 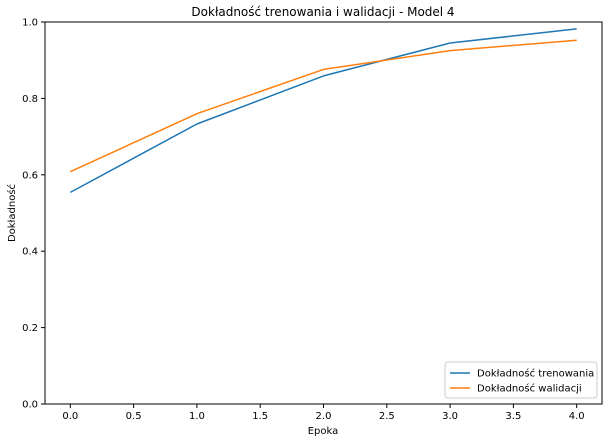 I want to click on x-tick-label: 2.5, so click(x=387, y=416).